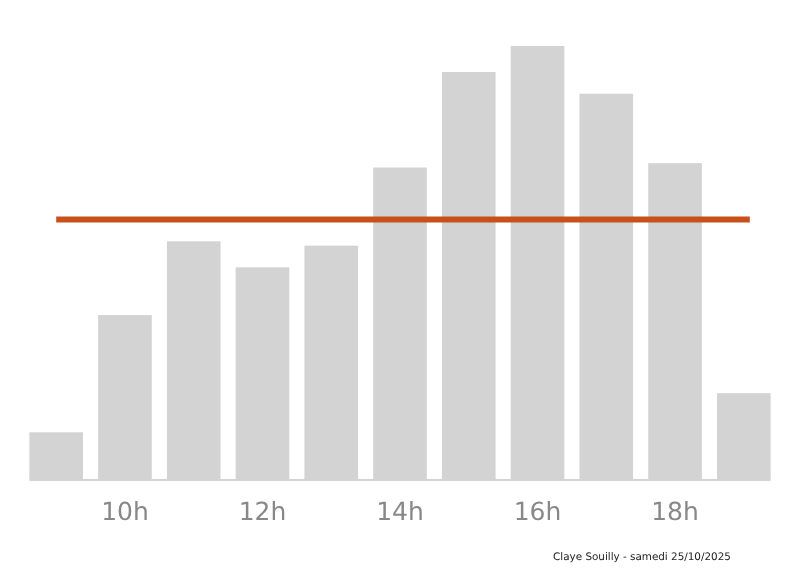 This screenshot has width=800, height=572. What do you see at coordinates (537, 511) in the screenshot?
I see `x-tick-label: 16h` at bounding box center [537, 511].